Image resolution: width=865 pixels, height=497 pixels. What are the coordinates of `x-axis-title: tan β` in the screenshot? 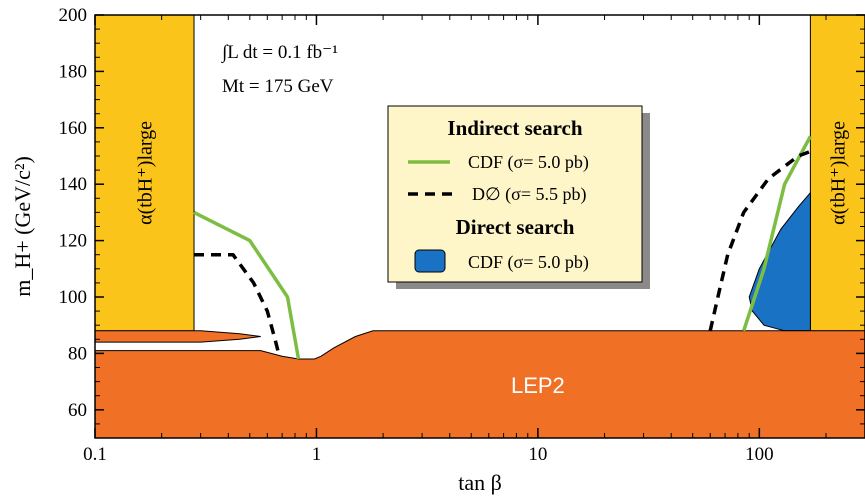 It's located at (480, 482).